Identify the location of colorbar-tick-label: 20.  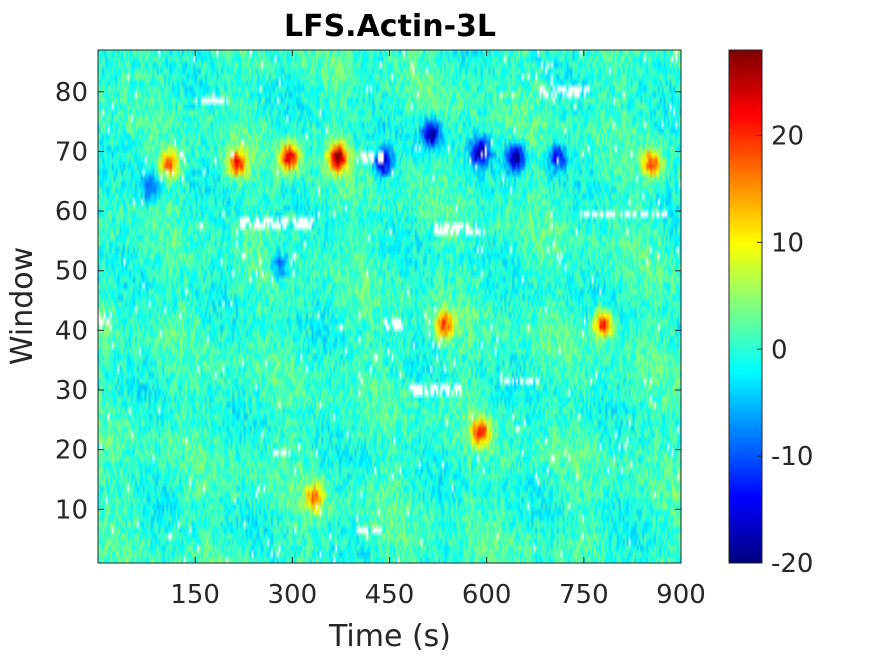
(787, 137).